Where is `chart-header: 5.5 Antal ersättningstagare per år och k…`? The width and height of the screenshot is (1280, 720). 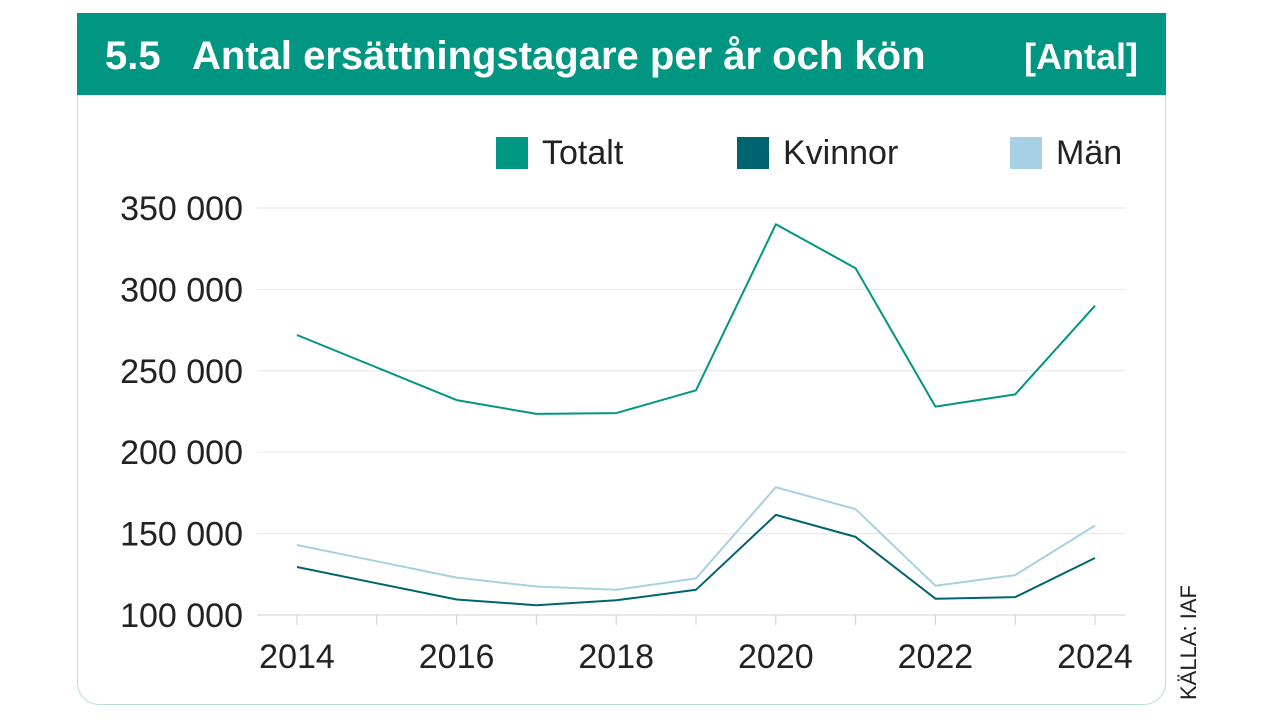 chart-header: 5.5 Antal ersättningstagare per år och k… is located at coordinates (621, 54).